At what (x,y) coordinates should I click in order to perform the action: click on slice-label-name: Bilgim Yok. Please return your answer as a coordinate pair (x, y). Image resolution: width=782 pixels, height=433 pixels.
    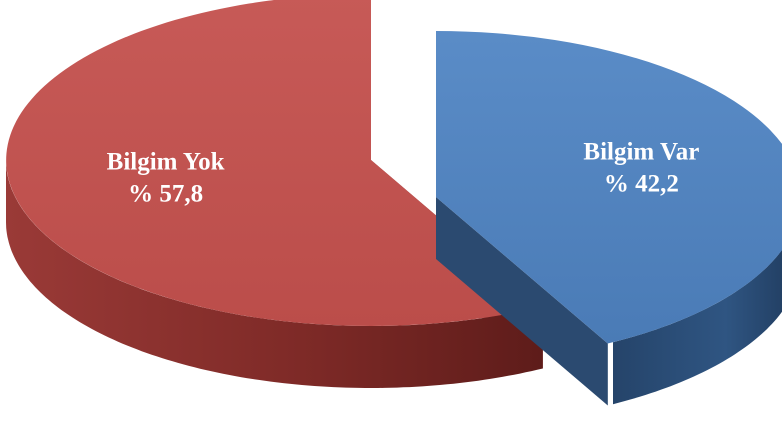
    Looking at the image, I should click on (166, 161).